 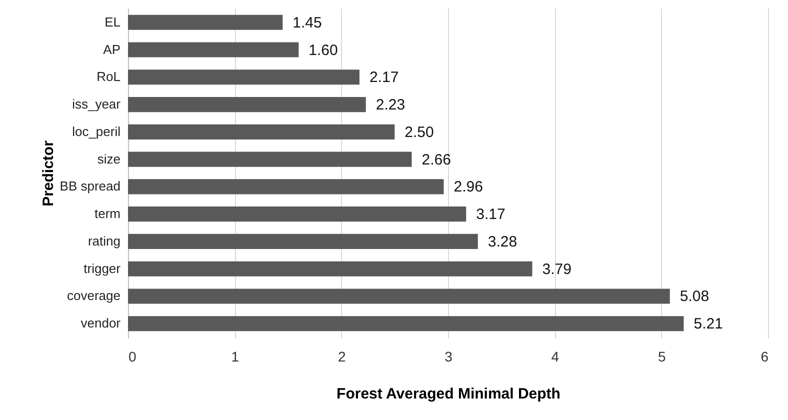 I want to click on y-tick-label: vendor, so click(x=101, y=323).